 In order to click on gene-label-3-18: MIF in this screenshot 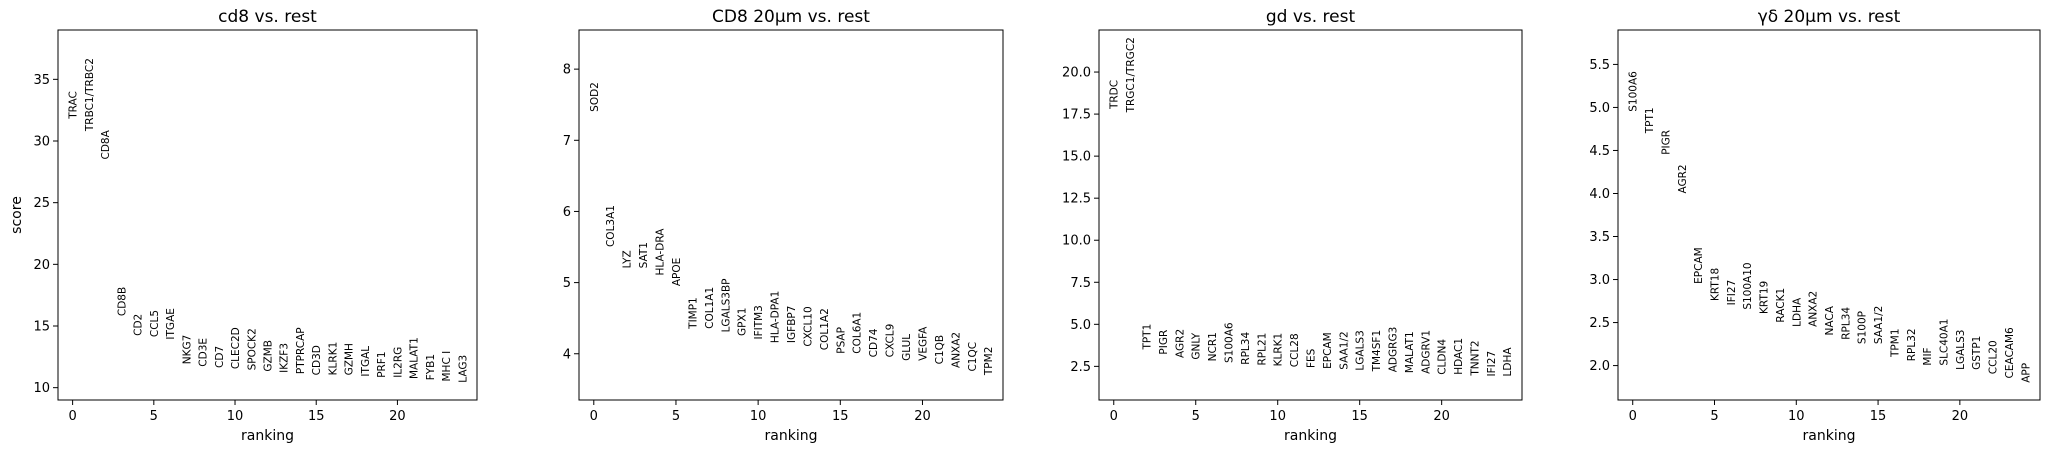, I will do `click(1928, 356)`.